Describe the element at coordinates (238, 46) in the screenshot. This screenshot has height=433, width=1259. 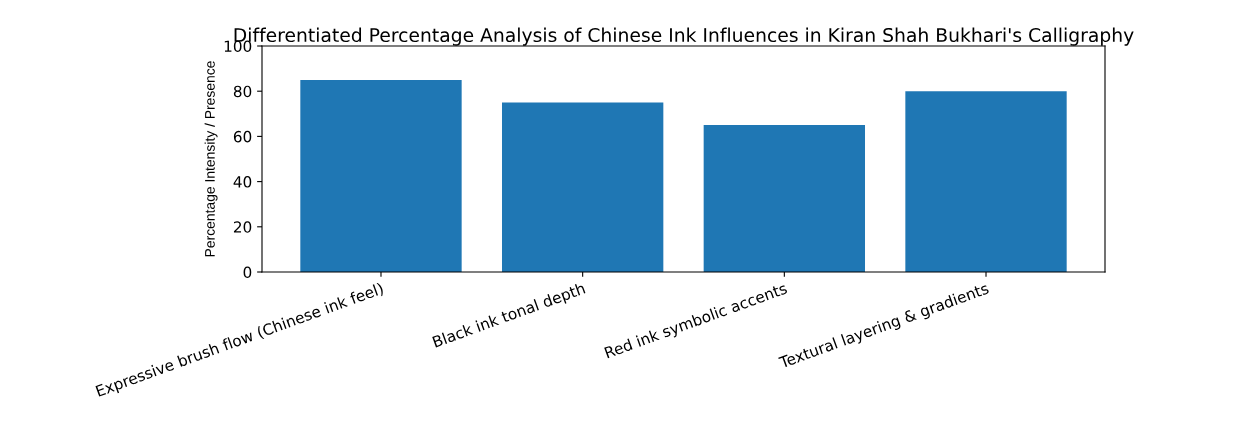
I see `y-tick-label: 100` at that location.